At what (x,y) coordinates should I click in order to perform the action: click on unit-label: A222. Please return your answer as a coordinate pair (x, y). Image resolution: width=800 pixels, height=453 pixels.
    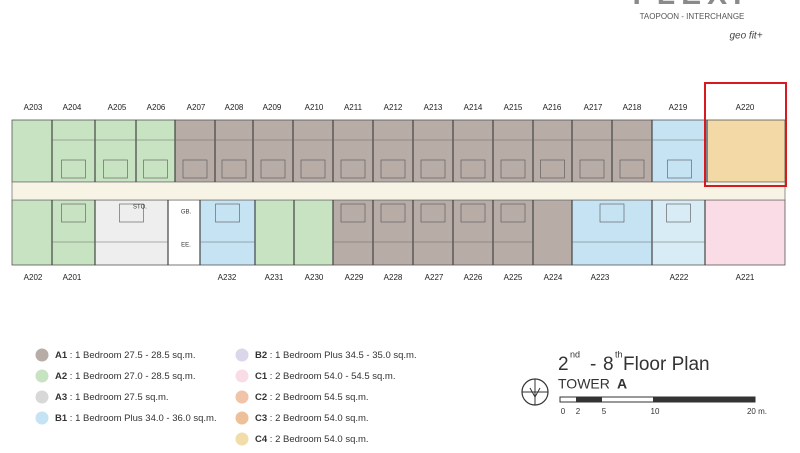
    Looking at the image, I should click on (679, 277).